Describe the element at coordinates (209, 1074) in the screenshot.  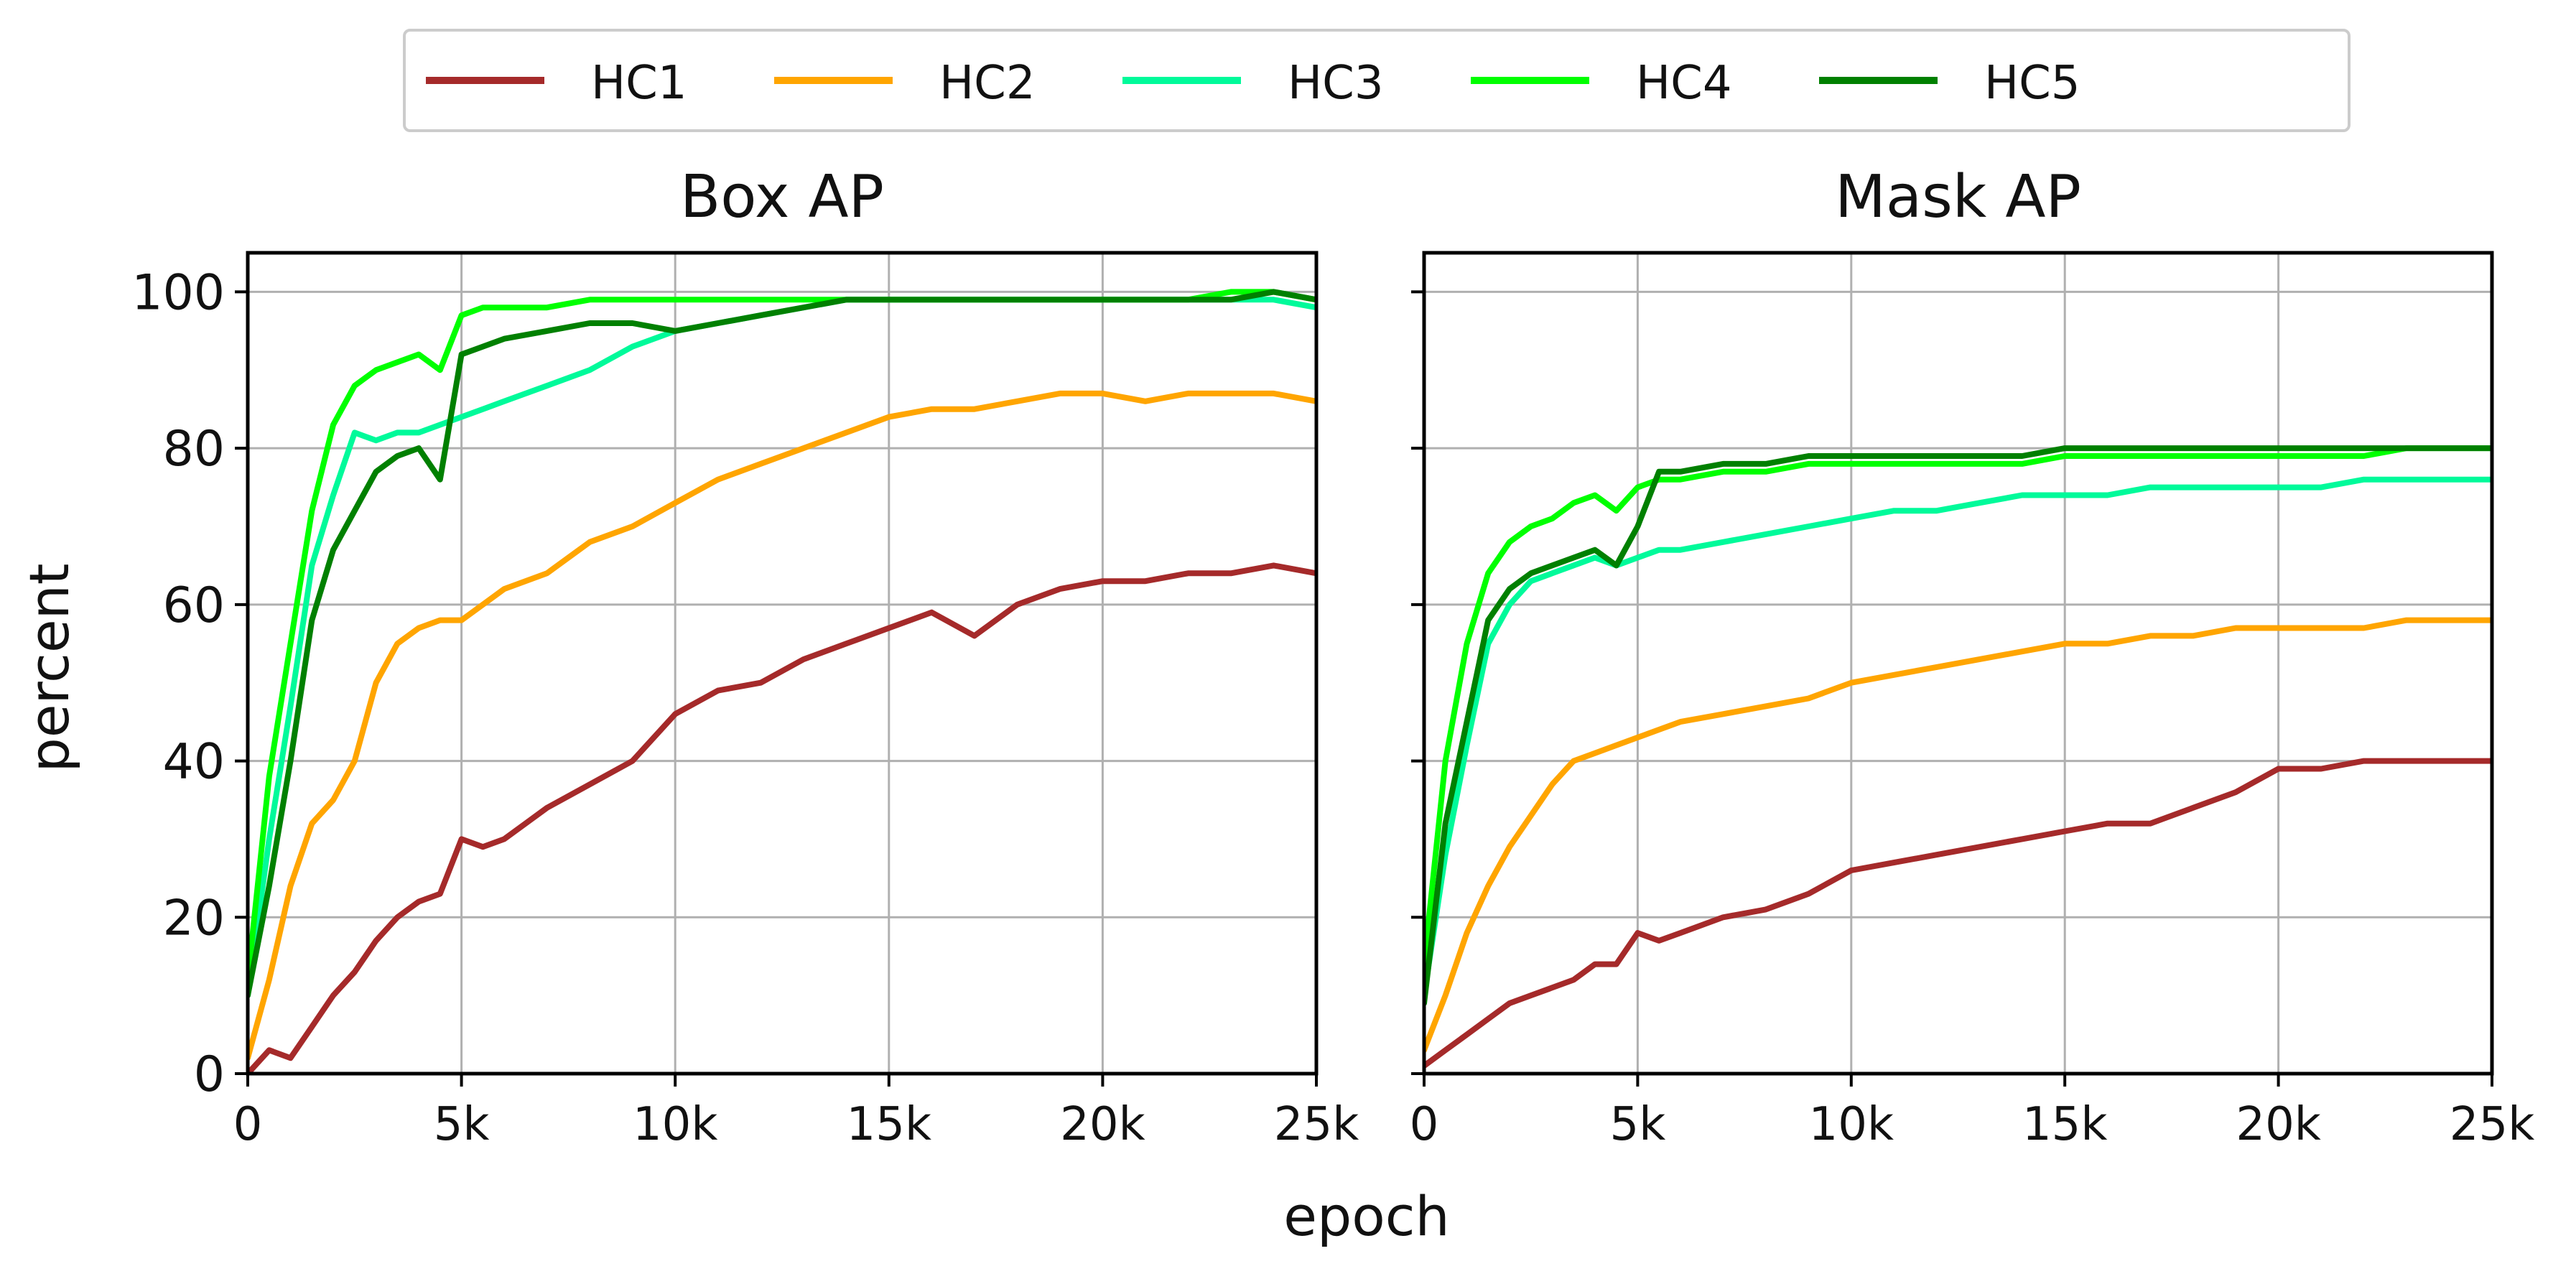
I see `y-tick-label: 0` at that location.